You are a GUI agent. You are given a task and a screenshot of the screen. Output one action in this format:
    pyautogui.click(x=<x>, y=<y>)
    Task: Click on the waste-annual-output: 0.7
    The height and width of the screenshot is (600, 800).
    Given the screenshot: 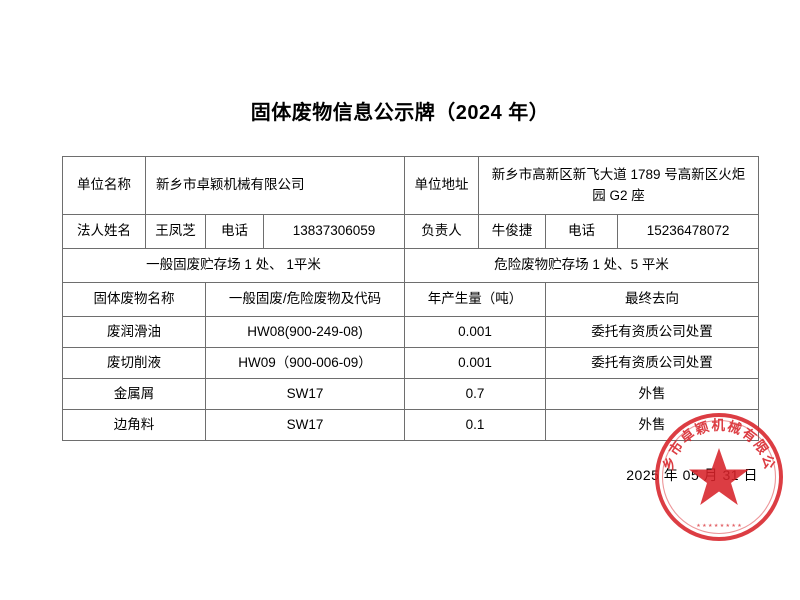 What is the action you would take?
    pyautogui.click(x=475, y=394)
    